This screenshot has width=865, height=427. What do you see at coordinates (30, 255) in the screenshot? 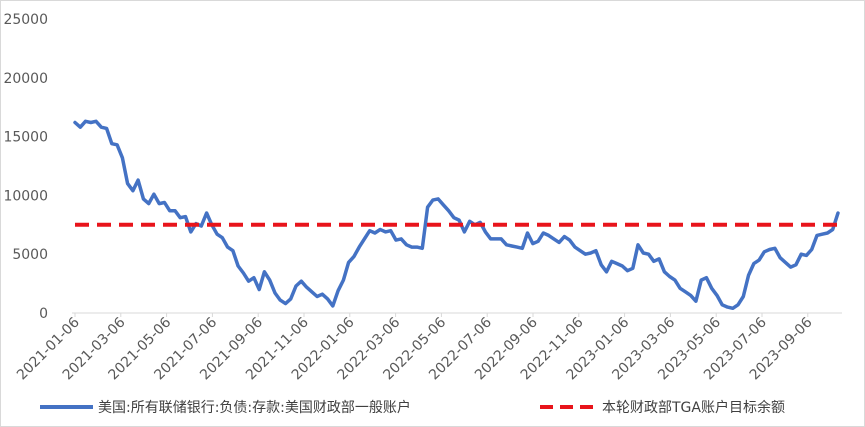
I see `y-tick-label: 5000` at bounding box center [30, 255].